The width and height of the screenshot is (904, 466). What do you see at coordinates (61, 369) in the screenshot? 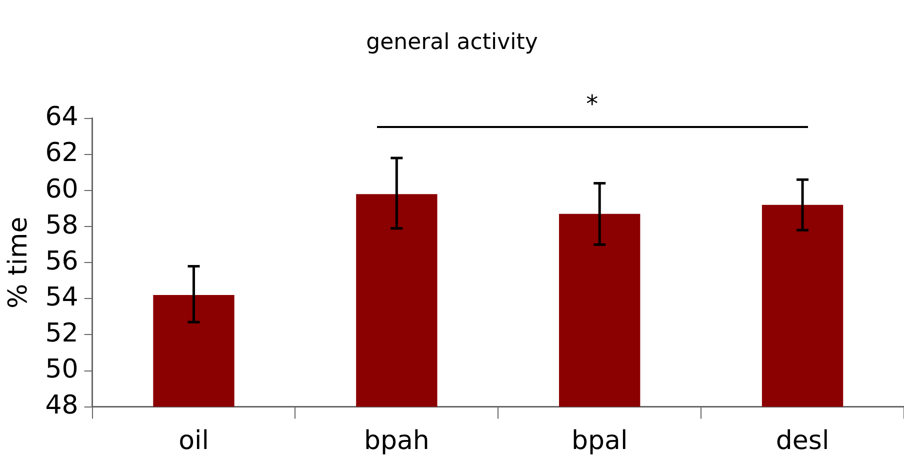
I see `y-tick-label: 50` at bounding box center [61, 369].